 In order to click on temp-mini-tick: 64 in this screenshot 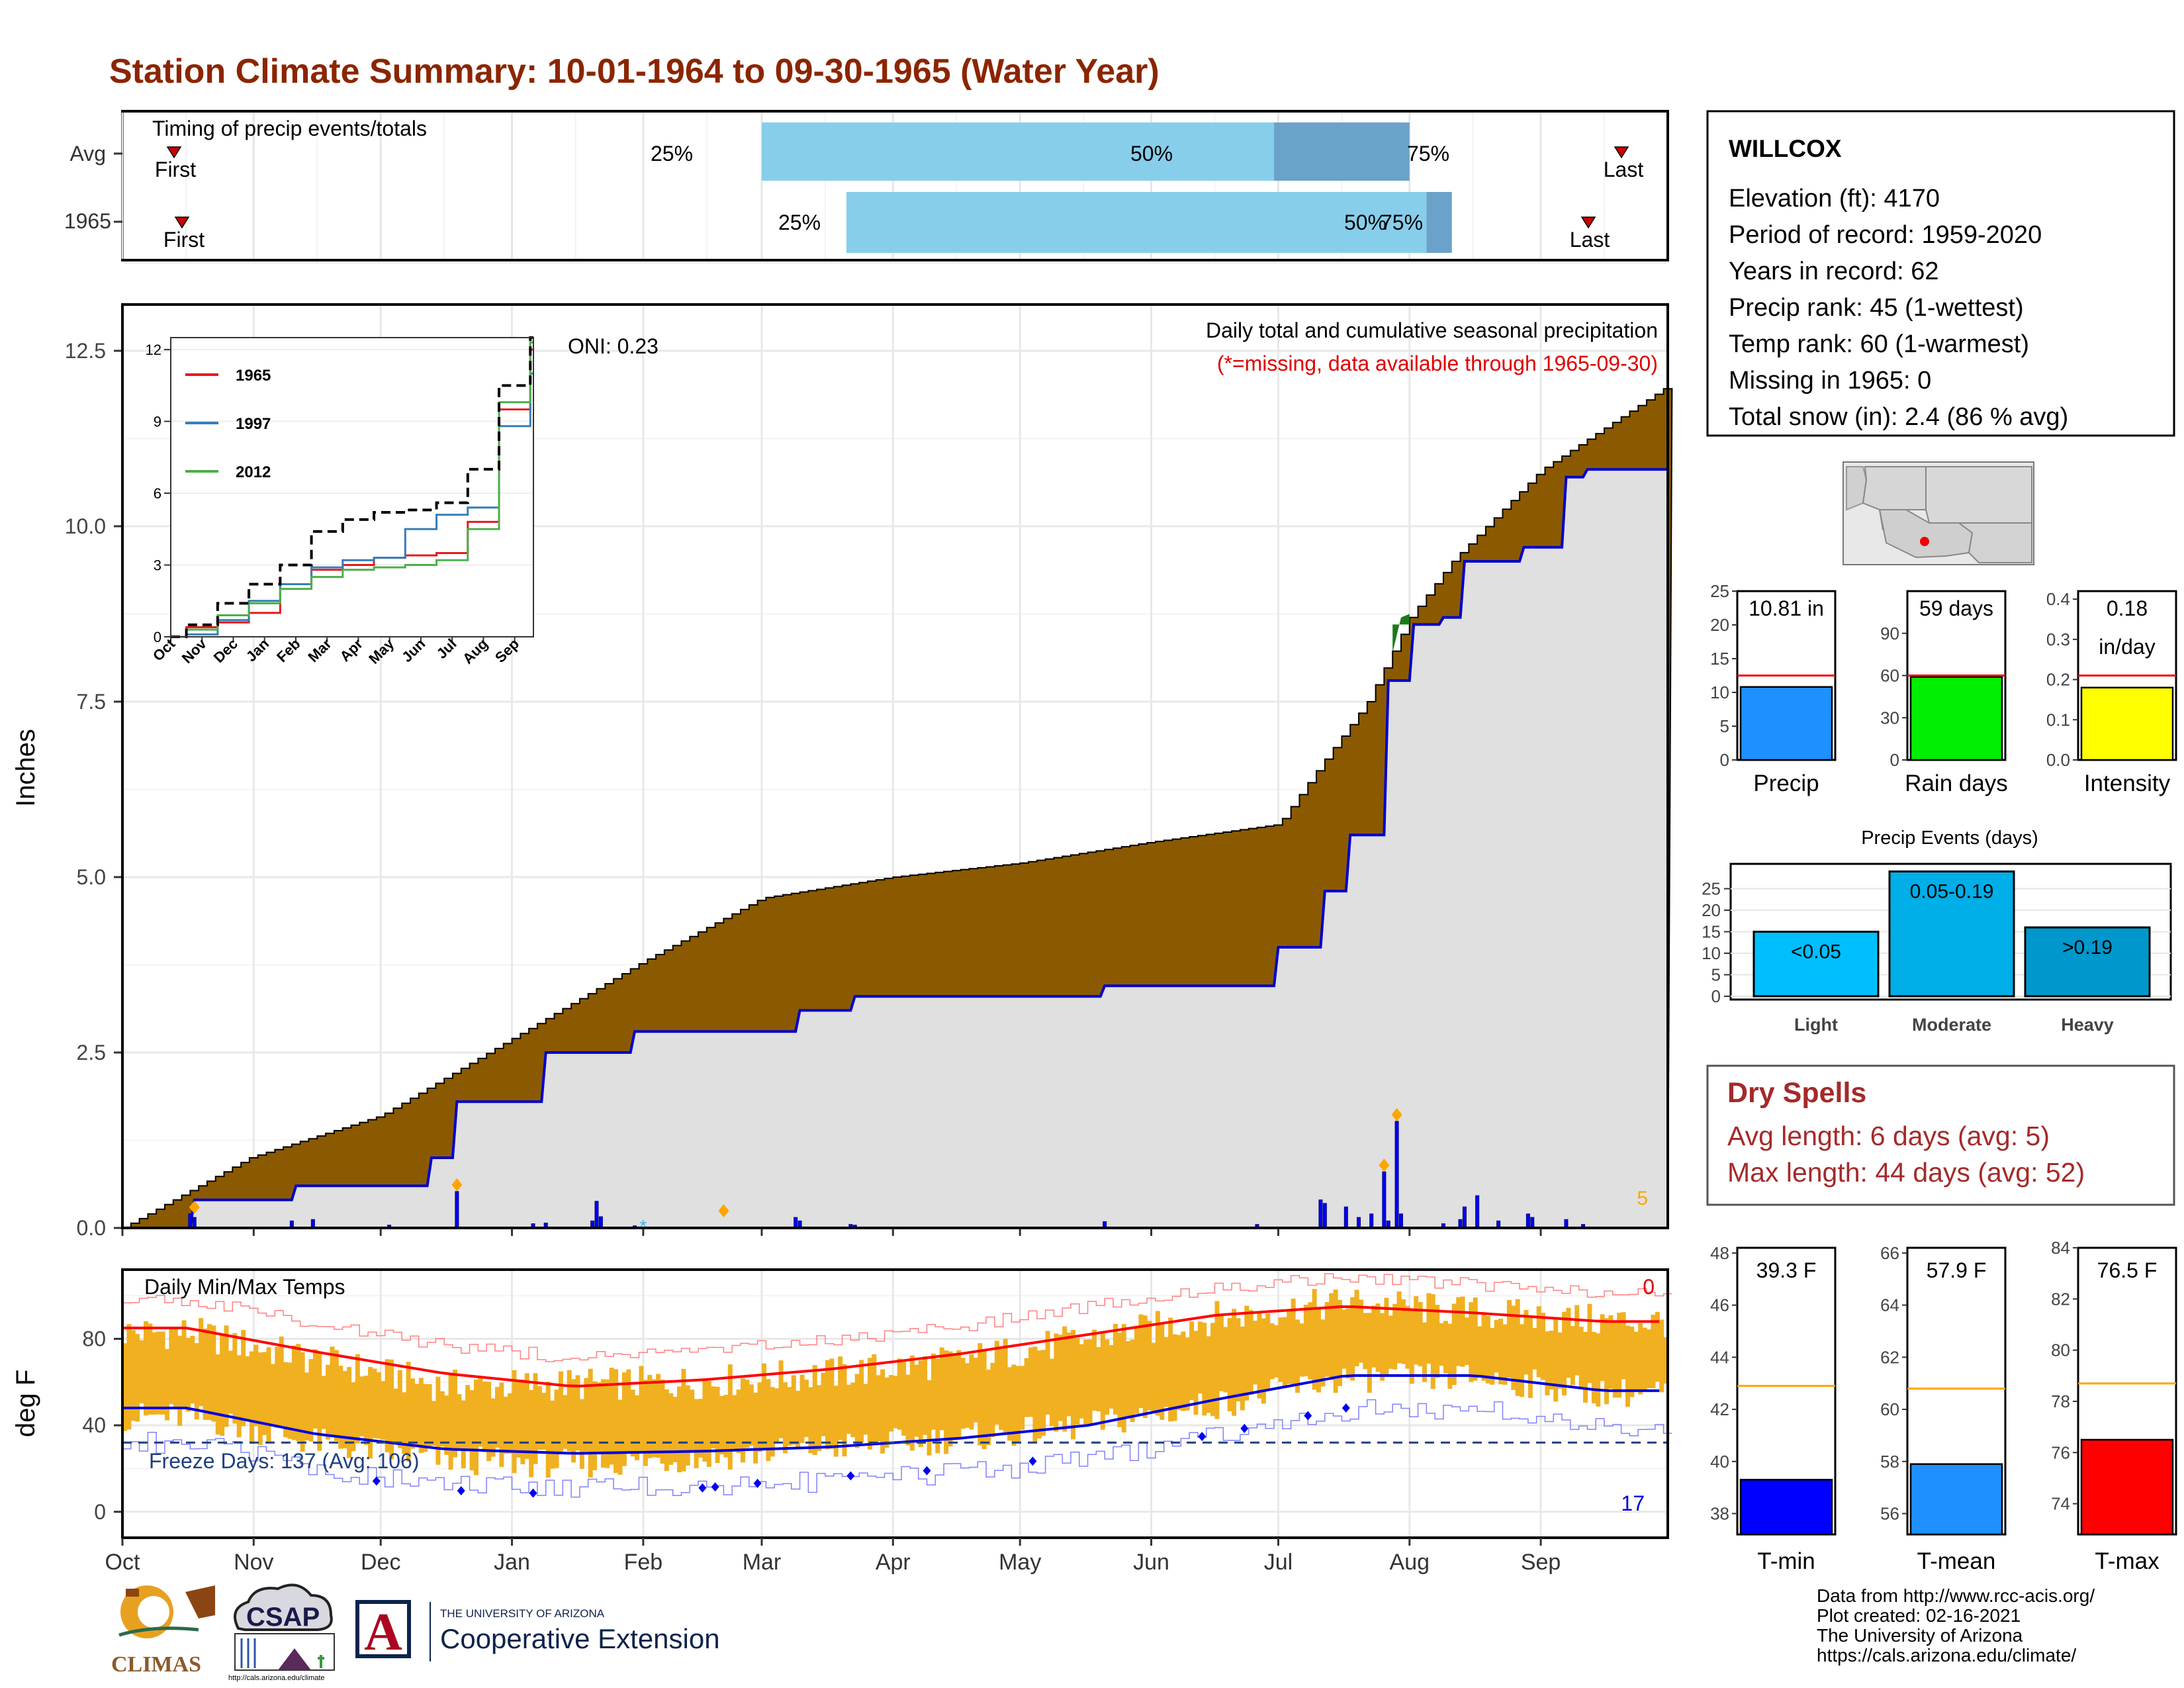, I will do `click(1889, 1305)`.